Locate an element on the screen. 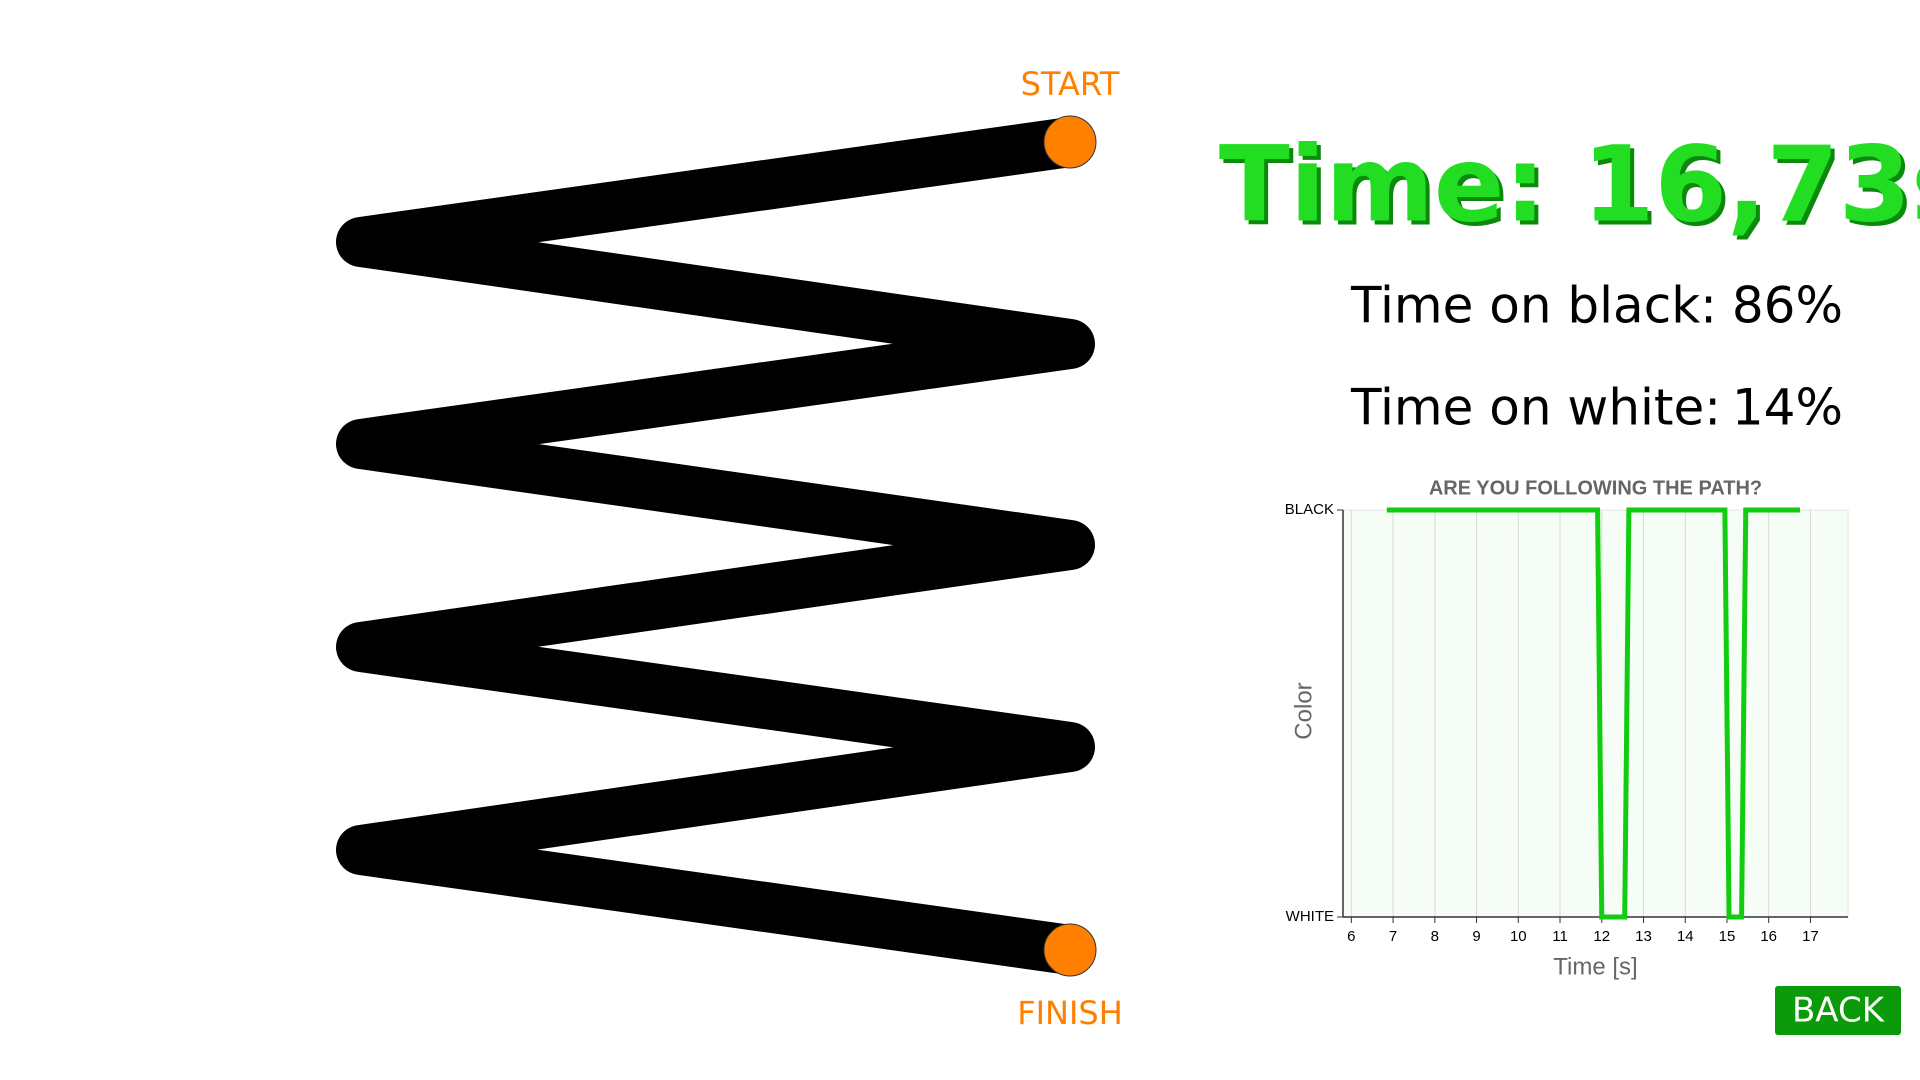 The image size is (1920, 1080). x-tick-label: 16 is located at coordinates (1768, 936).